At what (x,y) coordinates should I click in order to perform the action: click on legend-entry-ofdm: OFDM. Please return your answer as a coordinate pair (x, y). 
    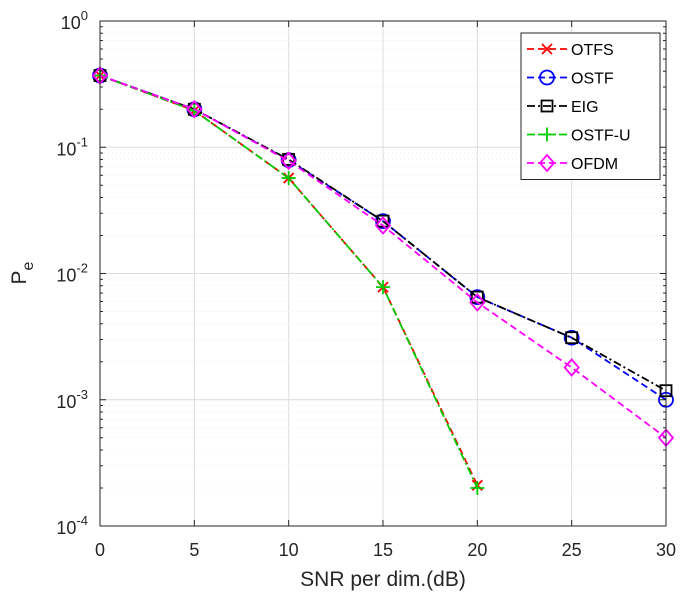
    Looking at the image, I should click on (572, 163).